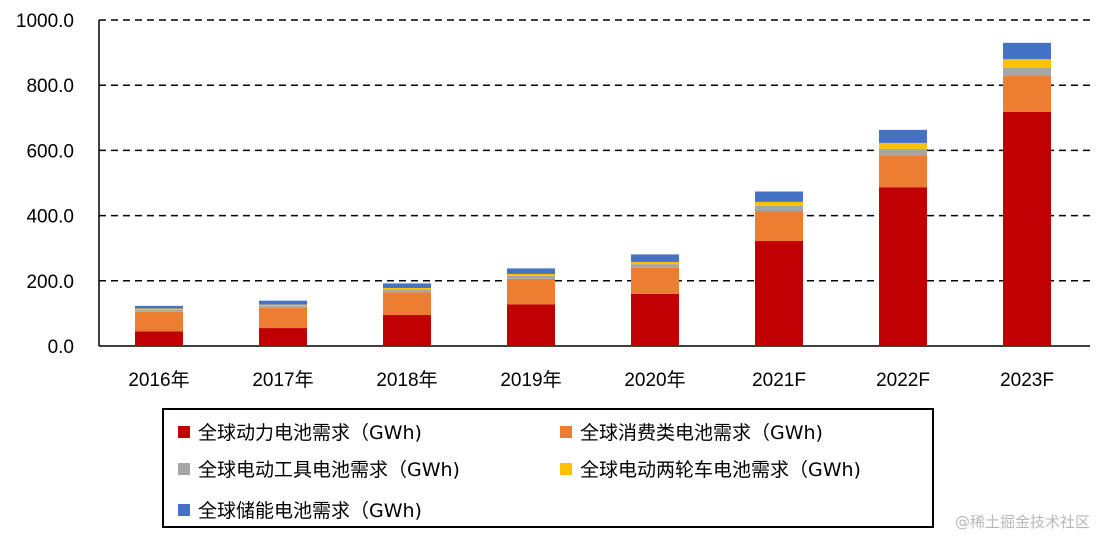 The image size is (1097, 537). What do you see at coordinates (530, 380) in the screenshot?
I see `x-tick-label: 2019年` at bounding box center [530, 380].